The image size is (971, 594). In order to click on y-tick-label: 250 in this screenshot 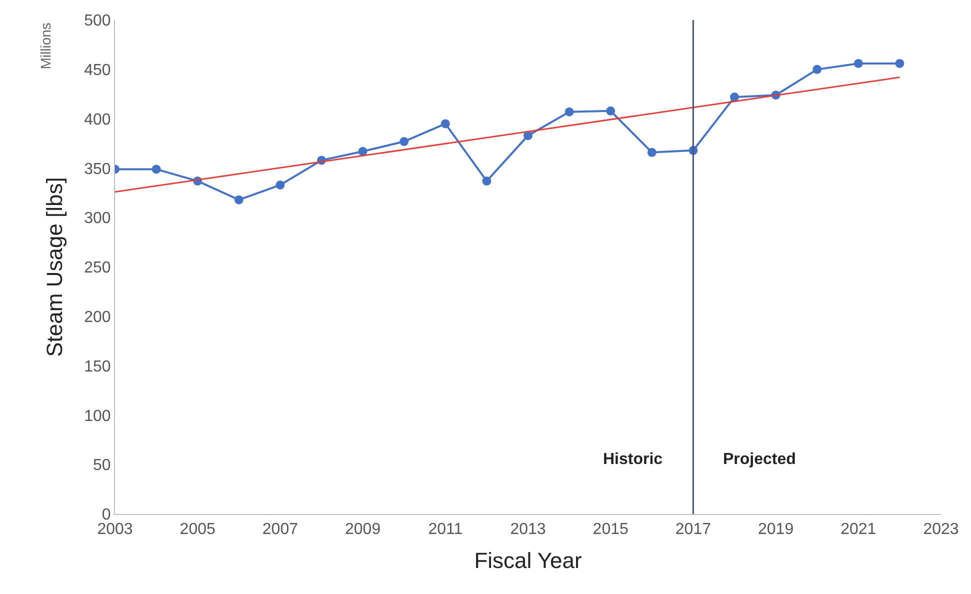, I will do `click(97, 268)`.